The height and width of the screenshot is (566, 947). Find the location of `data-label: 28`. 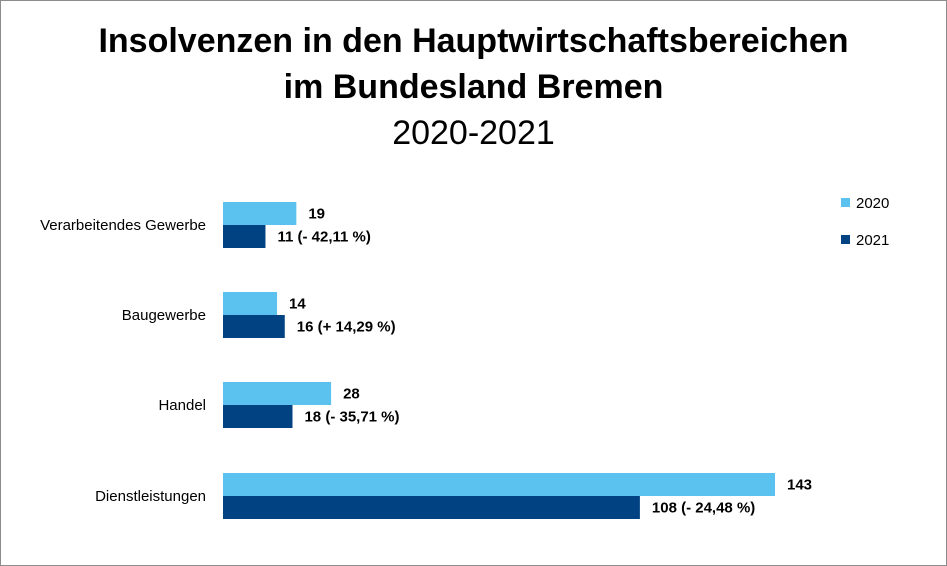

data-label: 28 is located at coordinates (351, 394).